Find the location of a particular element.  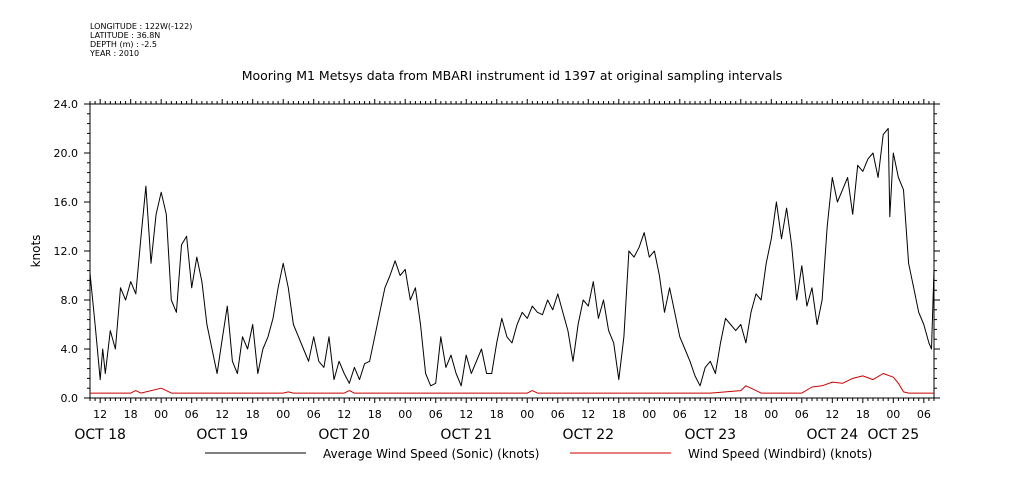

y-tick-label: 0.0 is located at coordinates (70, 398).